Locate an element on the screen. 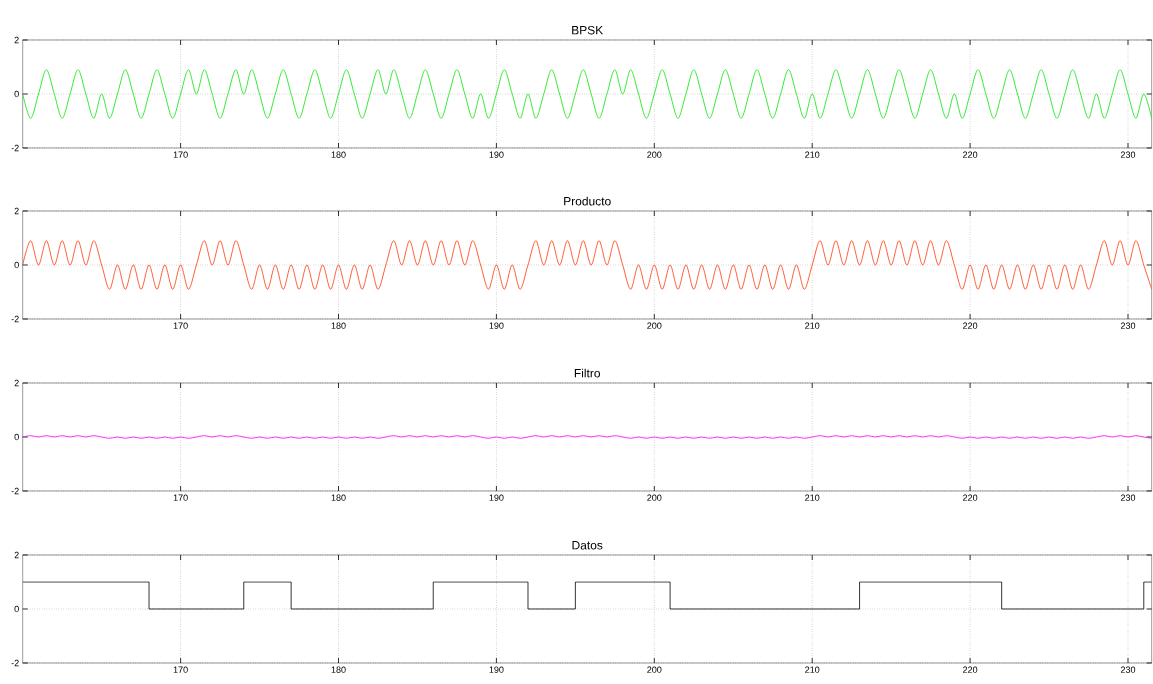 Image resolution: width=1153 pixels, height=684 pixels. chart-title: Datos is located at coordinates (587, 545).